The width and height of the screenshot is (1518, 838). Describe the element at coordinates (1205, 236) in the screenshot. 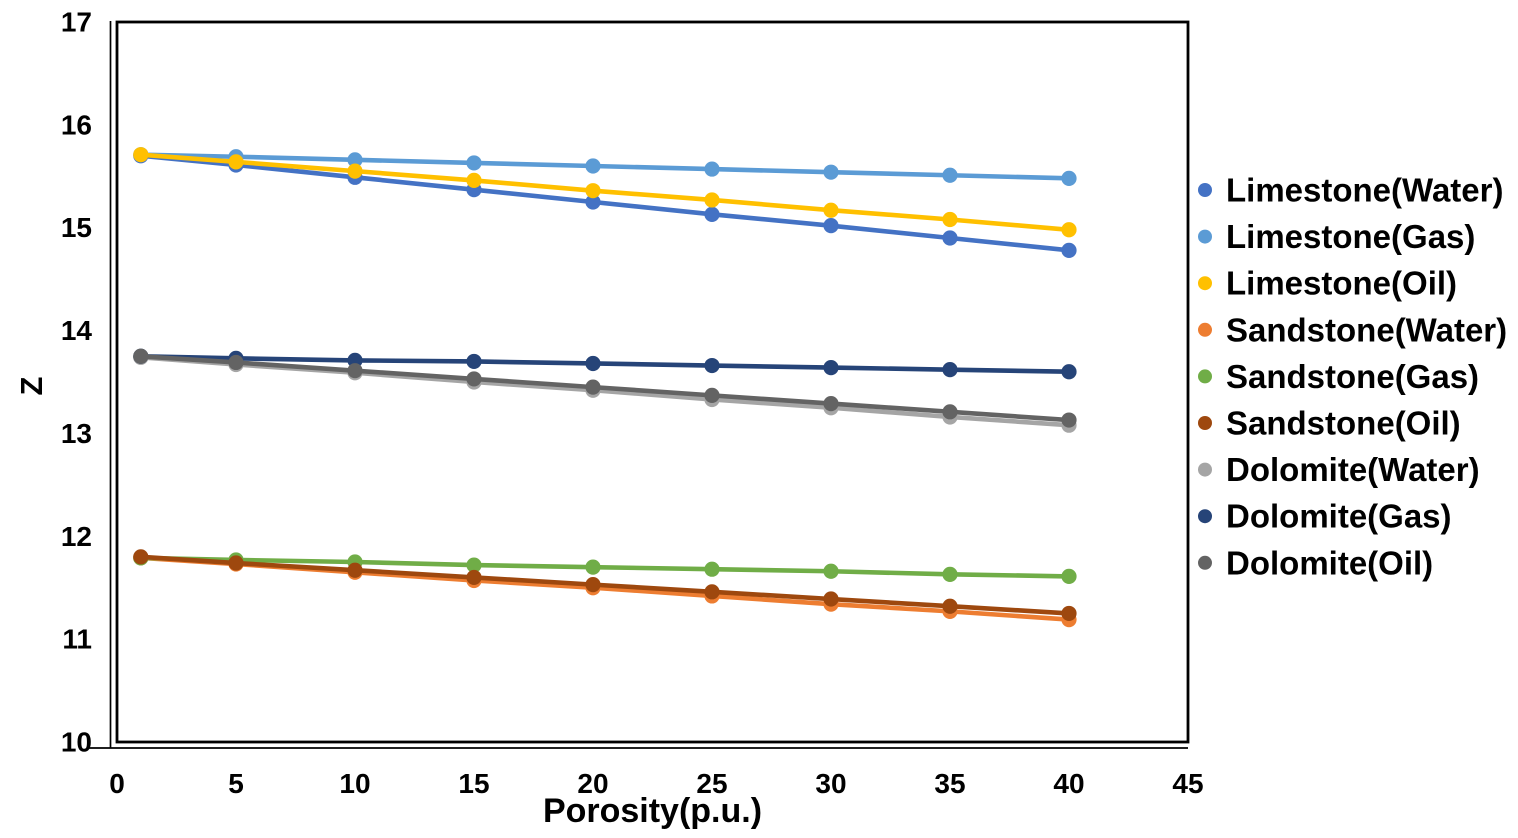

I see `legend-marker-limestone-gas-icon` at that location.